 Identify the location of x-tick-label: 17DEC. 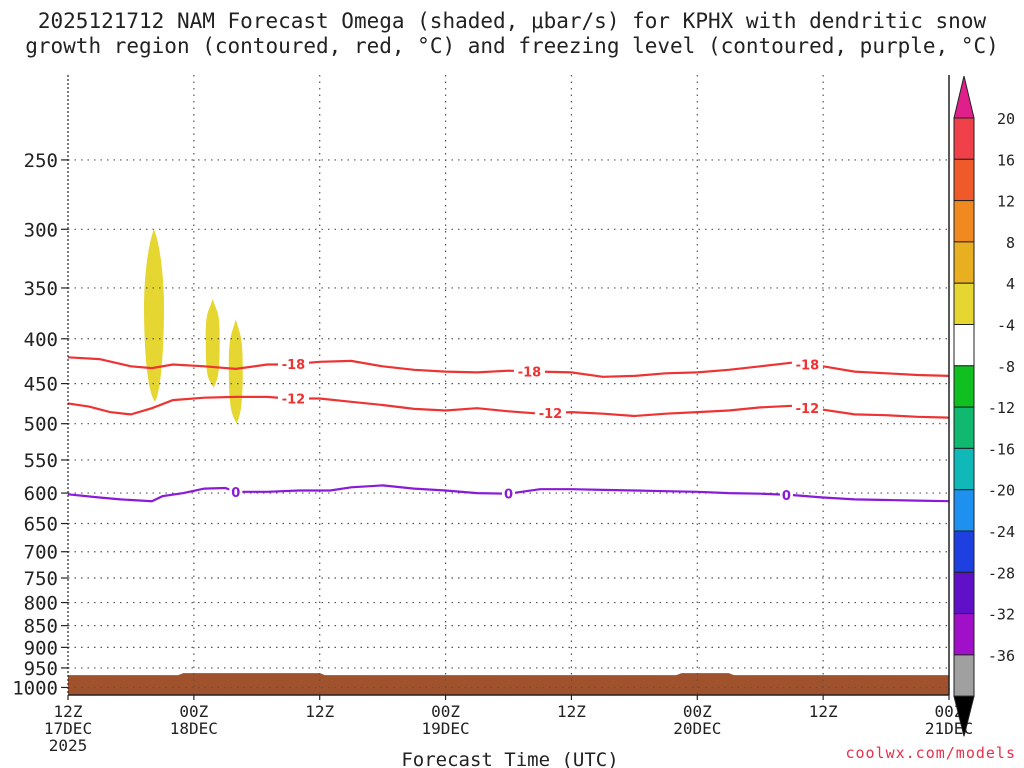
(68, 728).